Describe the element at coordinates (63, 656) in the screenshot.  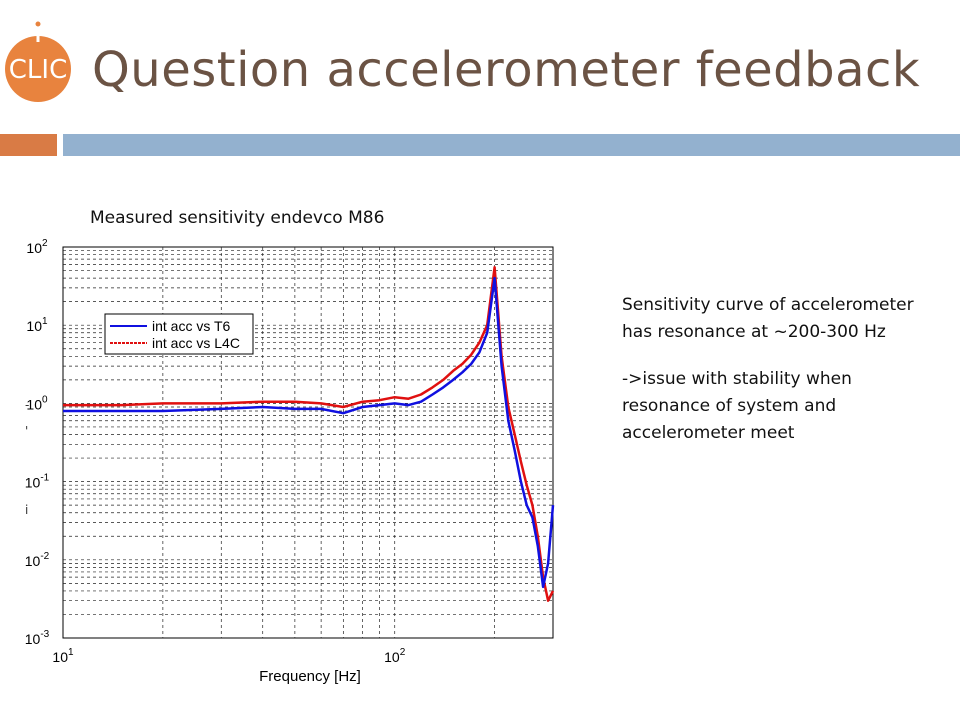
I see `x-tick-label: 10¹` at that location.